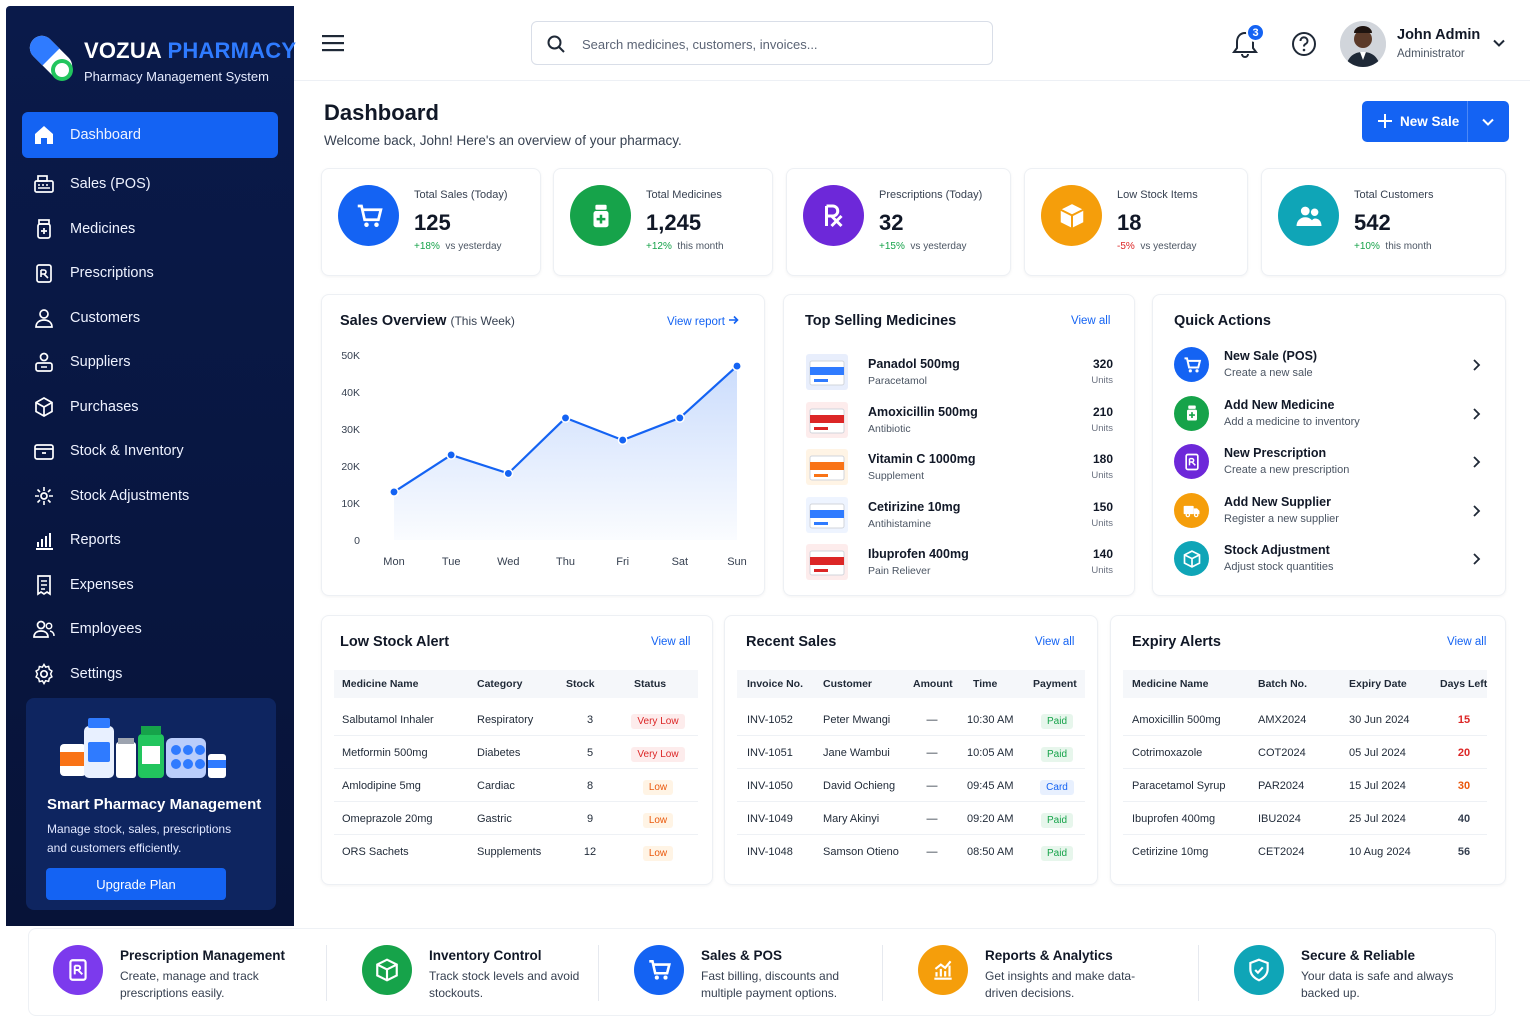 This screenshot has width=1536, height=1024. Describe the element at coordinates (150, 585) in the screenshot. I see `sidebar-item-expenses: Expenses` at that location.